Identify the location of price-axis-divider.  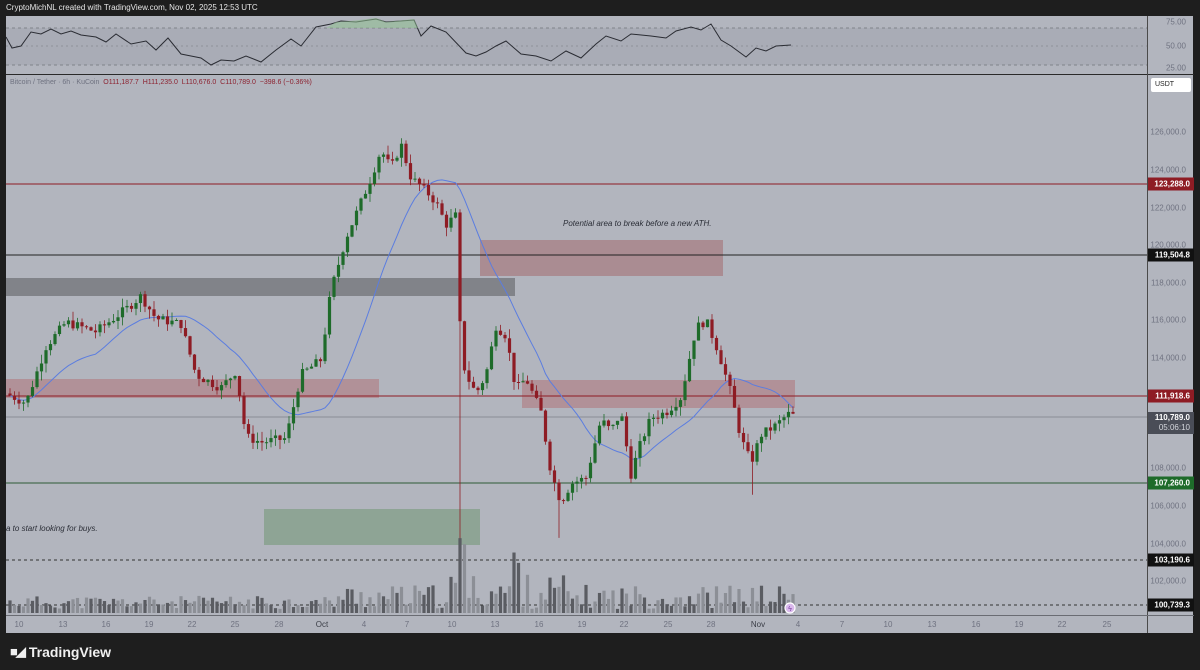
(1147, 324).